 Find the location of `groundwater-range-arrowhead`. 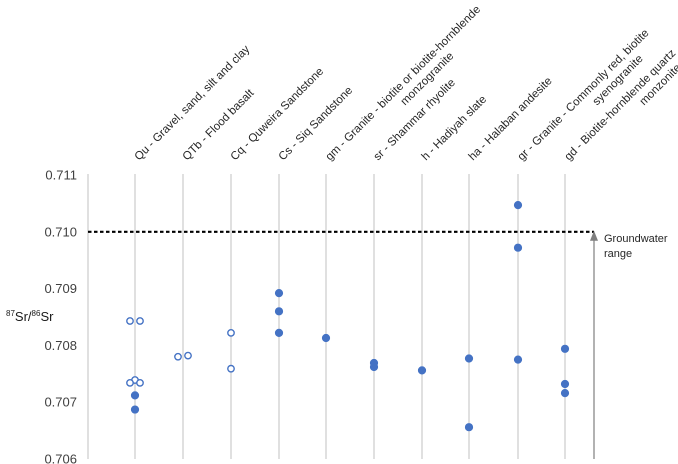

groundwater-range-arrowhead is located at coordinates (594, 235).